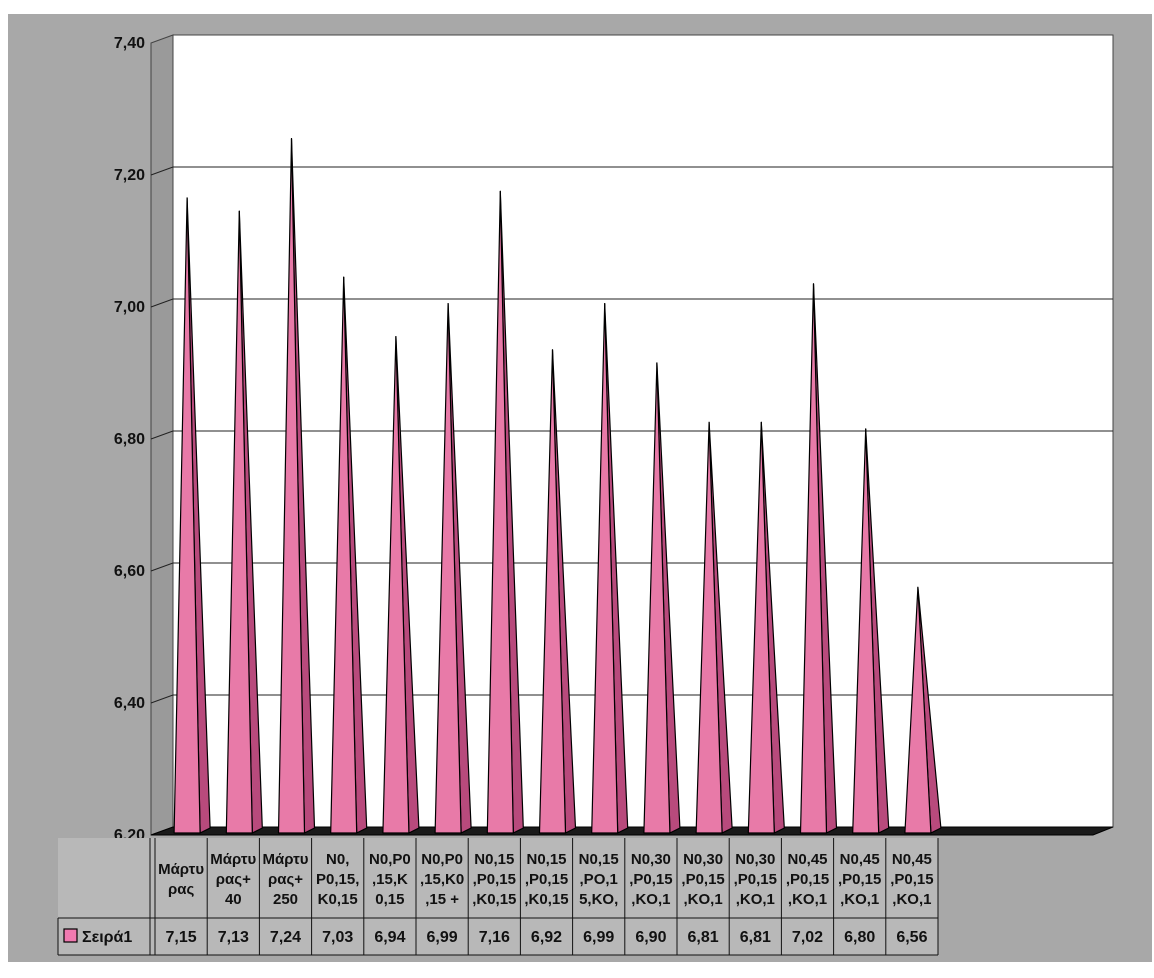  Describe the element at coordinates (285, 937) in the screenshot. I see `data-value-label: 7,24` at that location.